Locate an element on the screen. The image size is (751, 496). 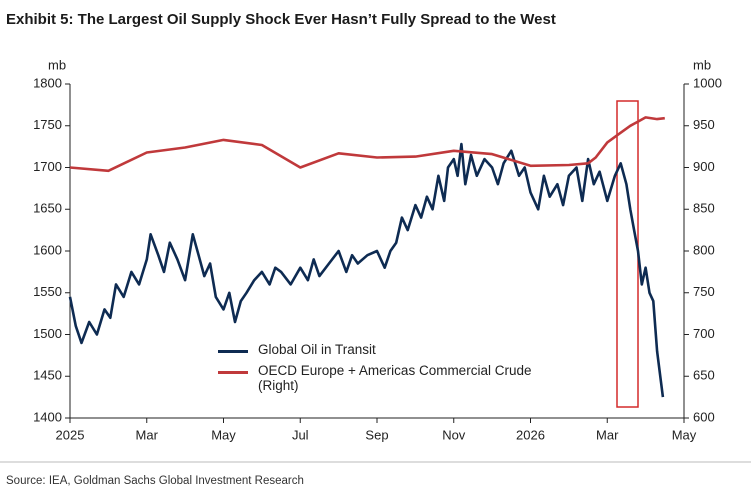
y-tick-label: 1650 is located at coordinates (47, 208).